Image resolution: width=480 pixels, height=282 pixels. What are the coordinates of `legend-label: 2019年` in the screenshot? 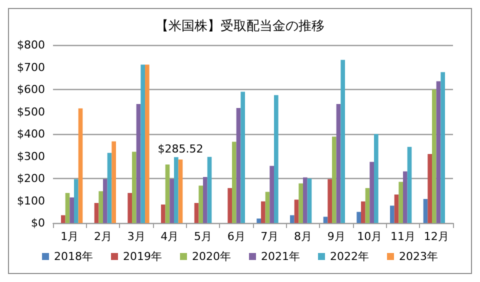 It's located at (142, 256).